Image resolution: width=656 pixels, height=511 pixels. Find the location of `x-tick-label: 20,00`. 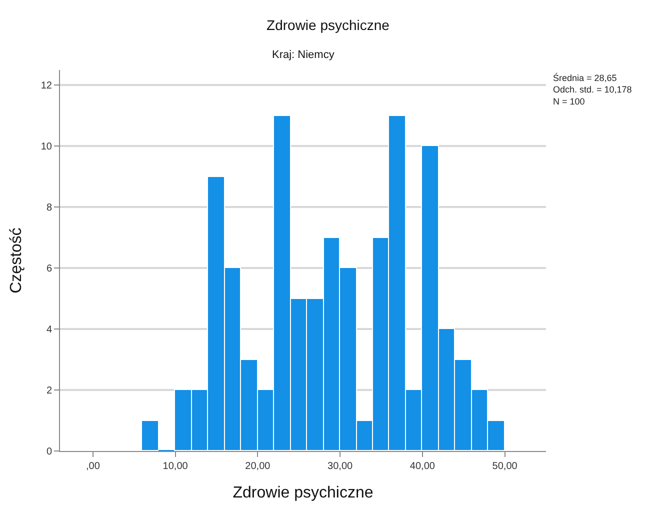

x-tick-label: 20,00 is located at coordinates (258, 466).